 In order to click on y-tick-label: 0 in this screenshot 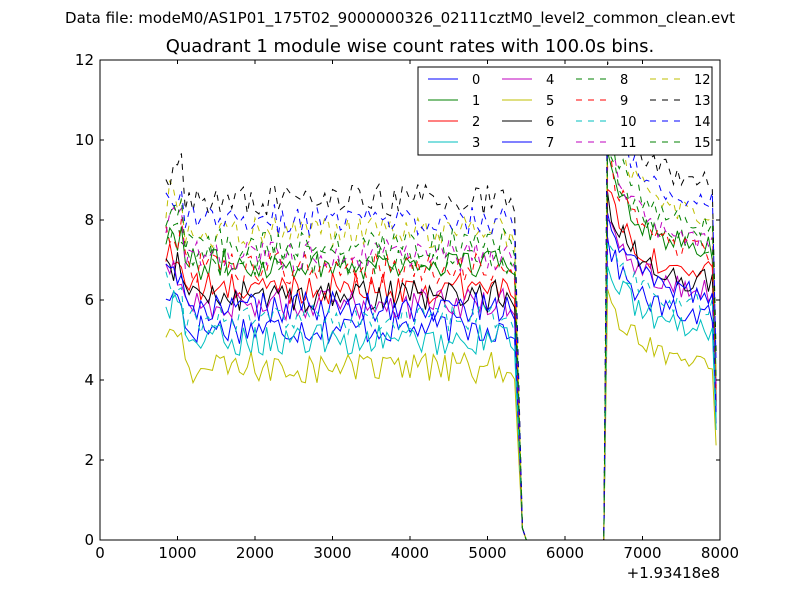, I will do `click(89, 540)`.